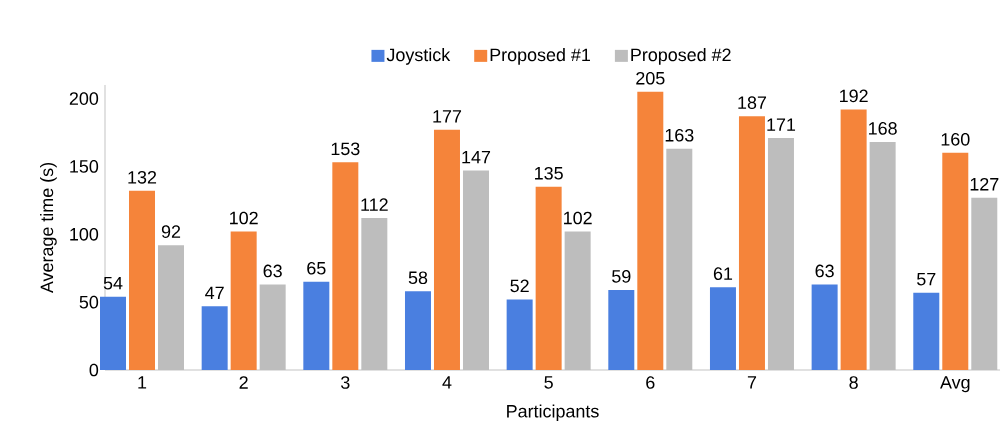 The height and width of the screenshot is (440, 1006). Describe the element at coordinates (418, 56) in the screenshot. I see `legend-label: Joystick` at that location.